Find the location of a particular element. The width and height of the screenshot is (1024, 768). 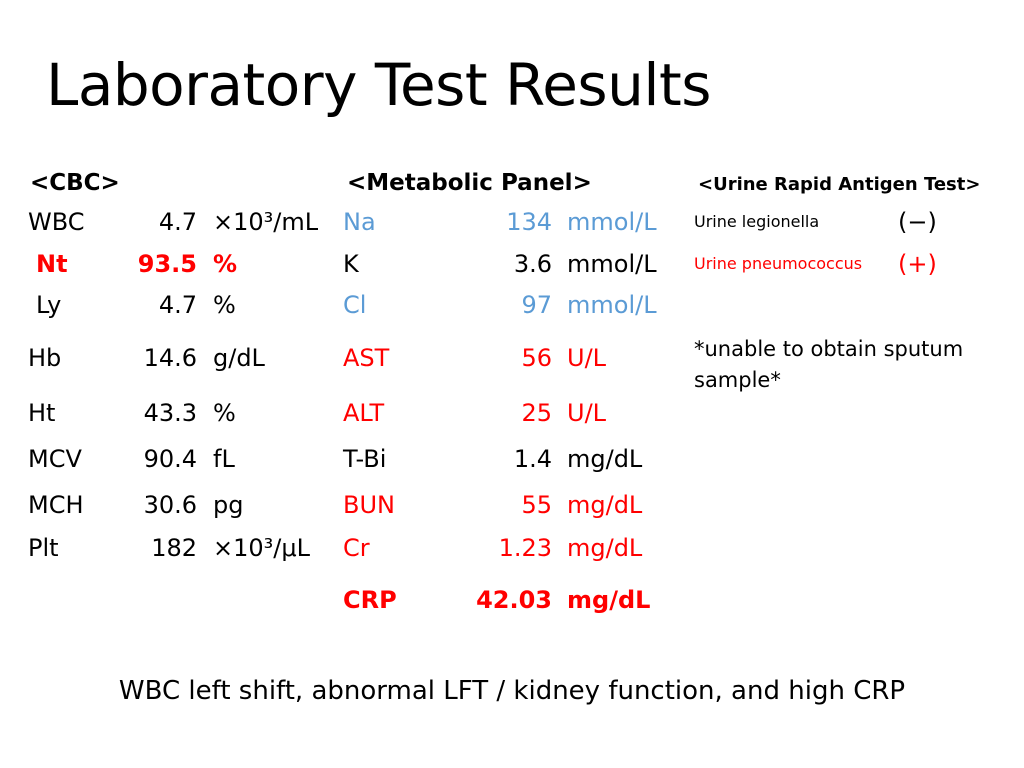

urine-header: <Urine Rapid Antigen Test> is located at coordinates (839, 184).